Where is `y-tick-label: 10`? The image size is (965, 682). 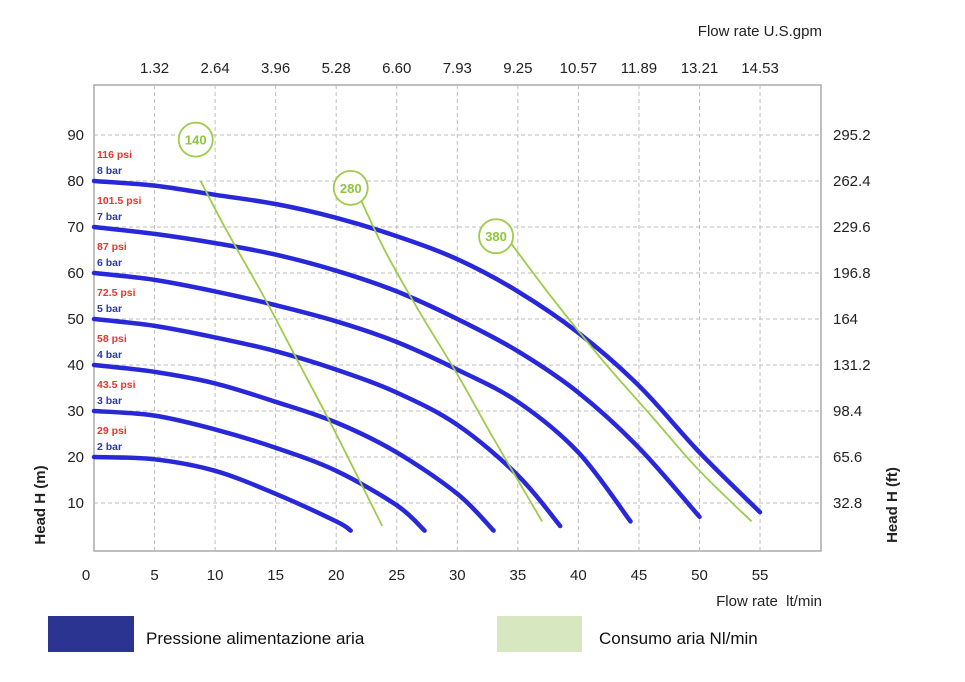 y-tick-label: 10 is located at coordinates (75, 503).